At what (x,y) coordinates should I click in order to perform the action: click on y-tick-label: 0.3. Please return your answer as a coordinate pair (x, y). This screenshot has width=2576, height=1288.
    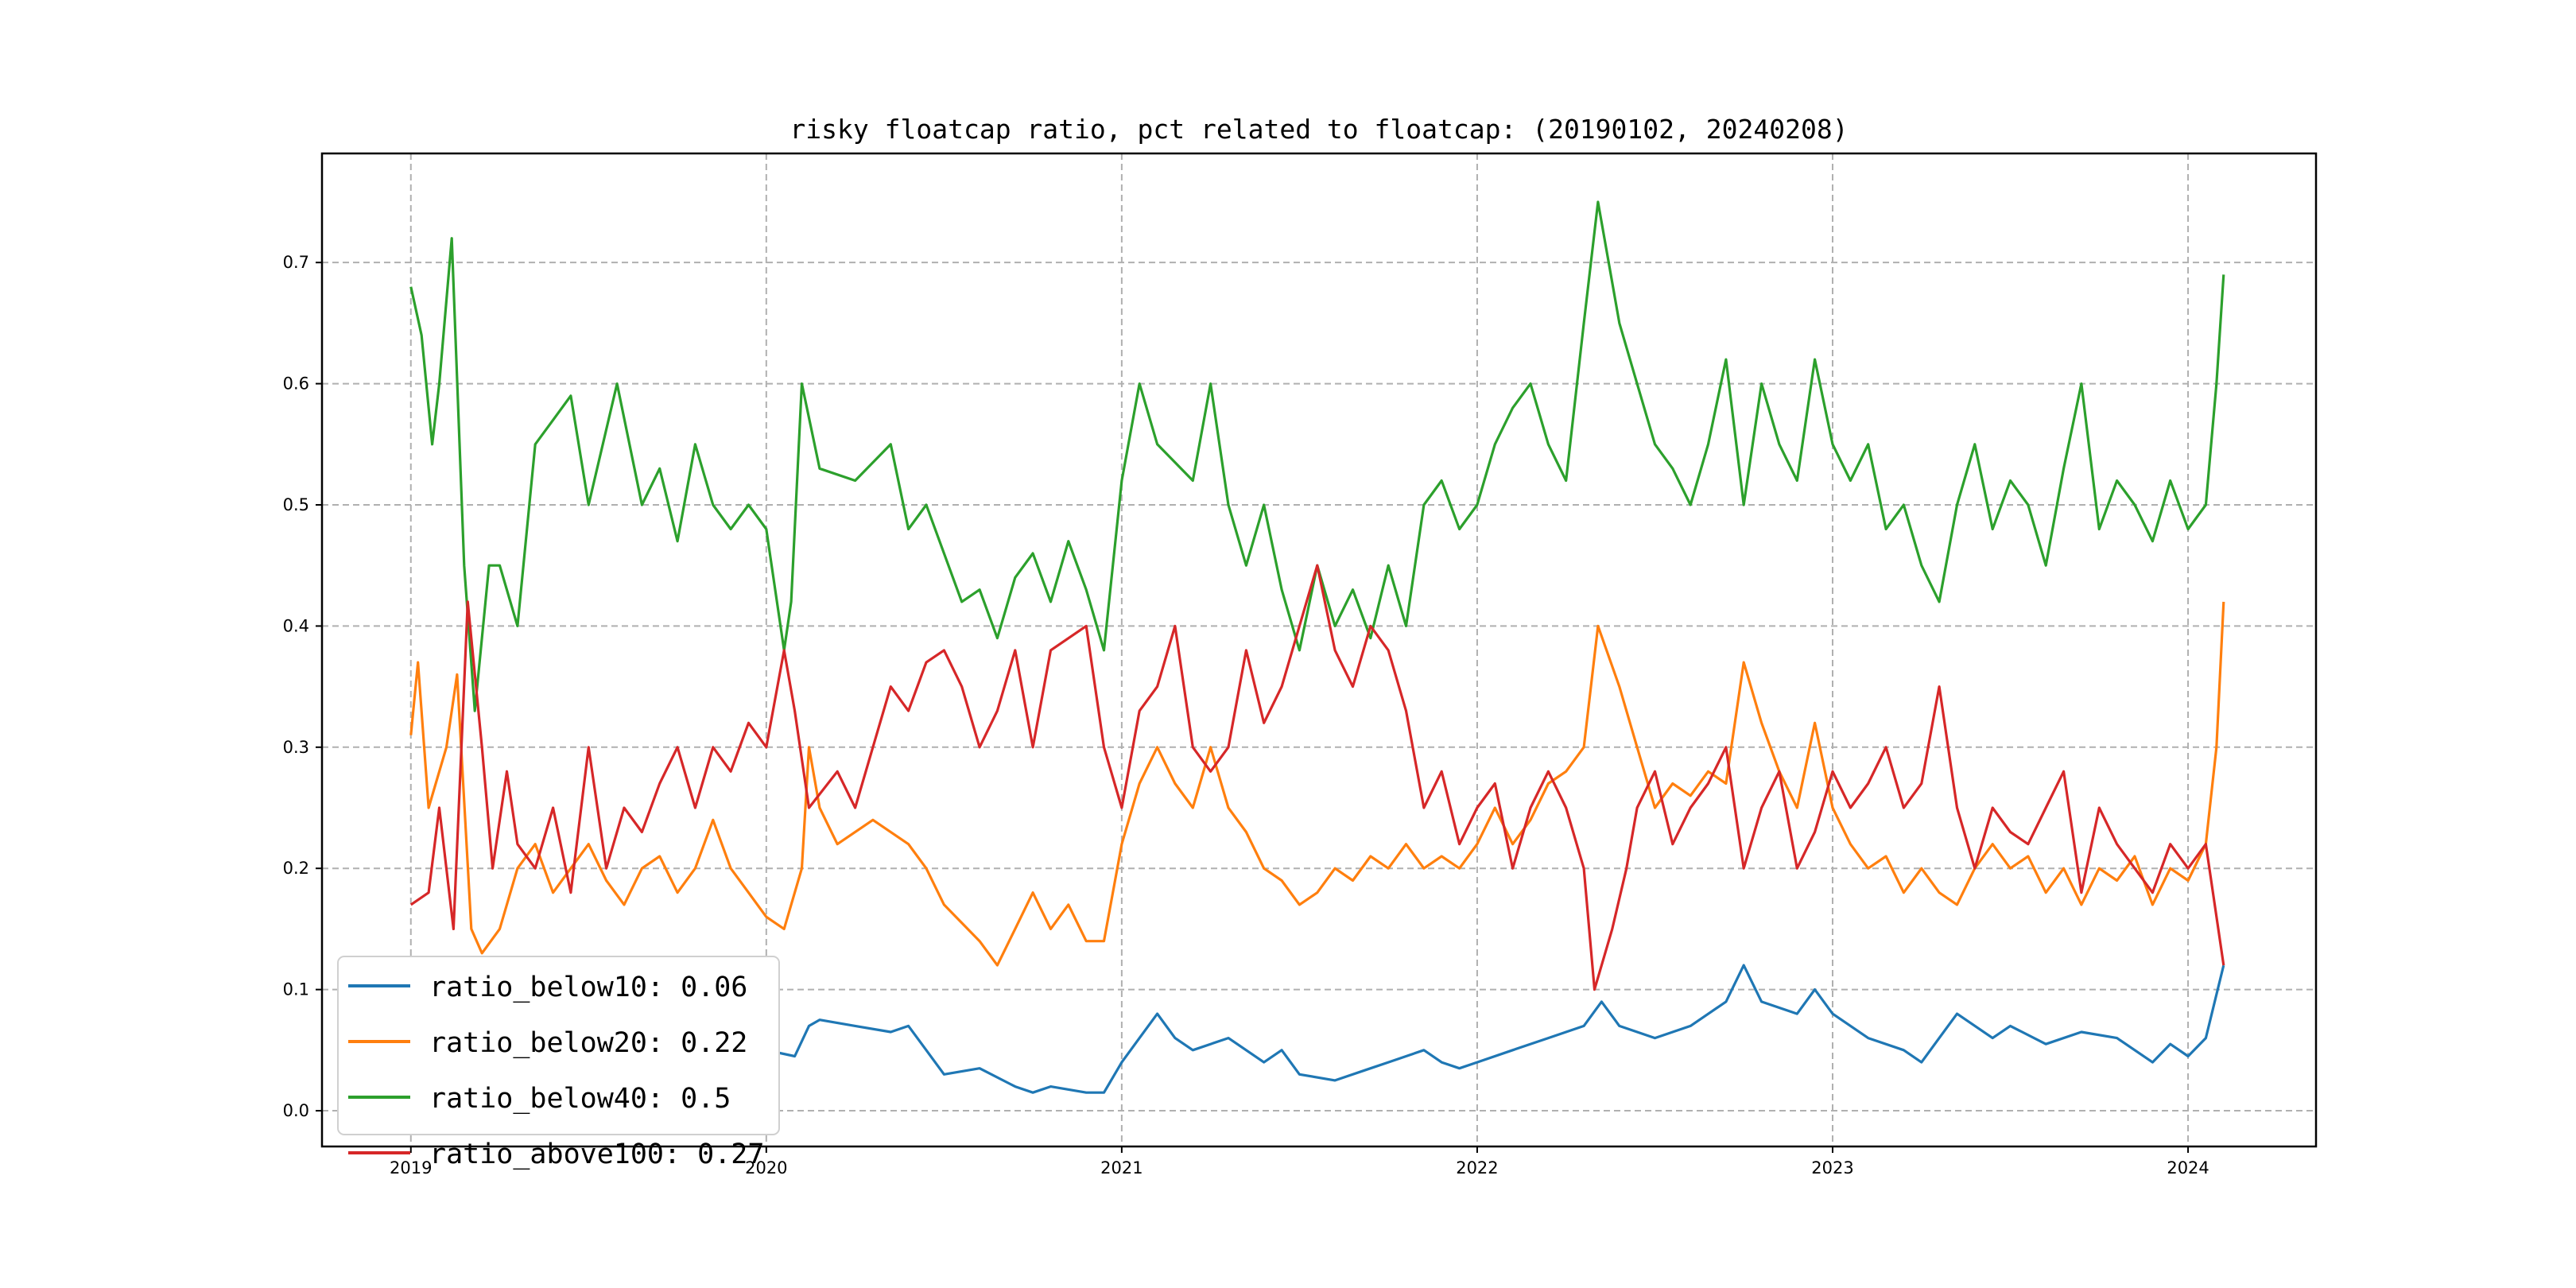
    Looking at the image, I should click on (296, 748).